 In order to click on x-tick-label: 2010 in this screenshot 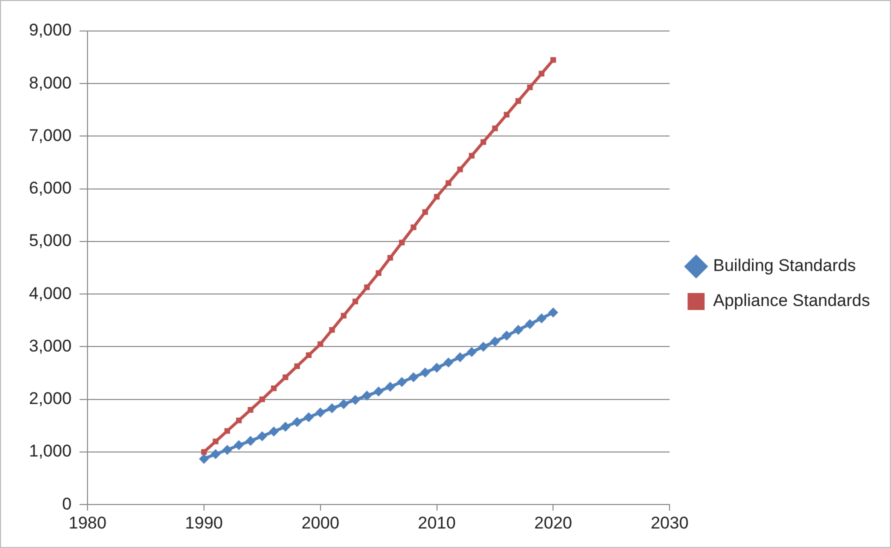, I will do `click(437, 522)`.